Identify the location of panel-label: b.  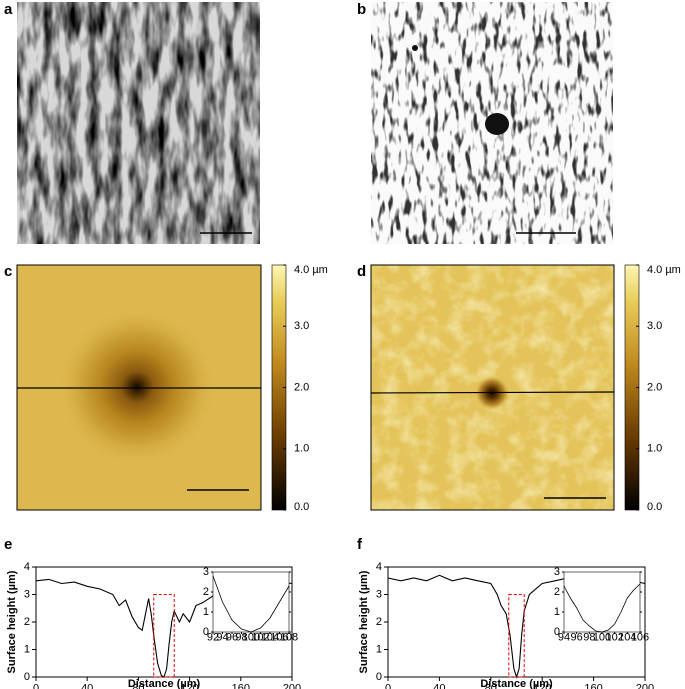
(361, 9).